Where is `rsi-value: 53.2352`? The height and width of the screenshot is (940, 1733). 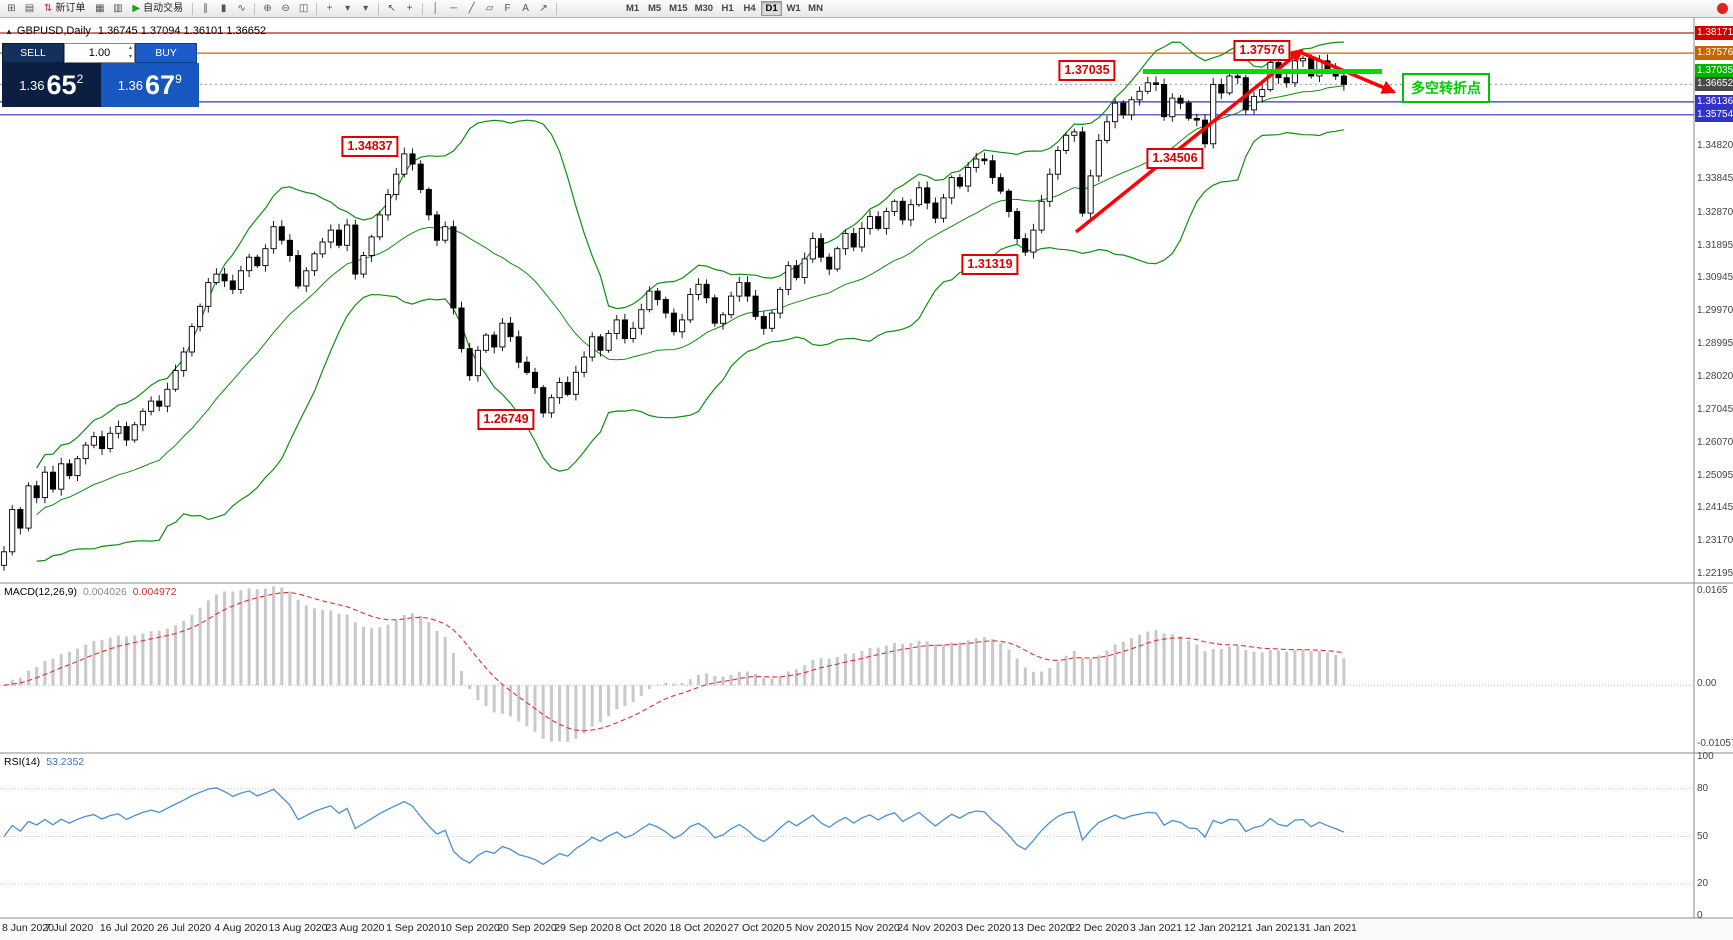 rsi-value: 53.2352 is located at coordinates (65, 762).